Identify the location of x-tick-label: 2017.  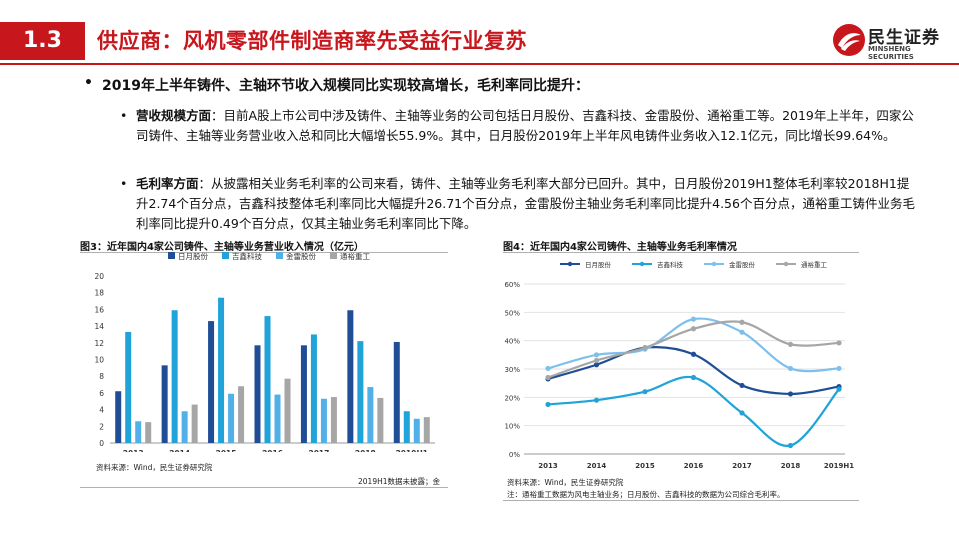
(318, 450).